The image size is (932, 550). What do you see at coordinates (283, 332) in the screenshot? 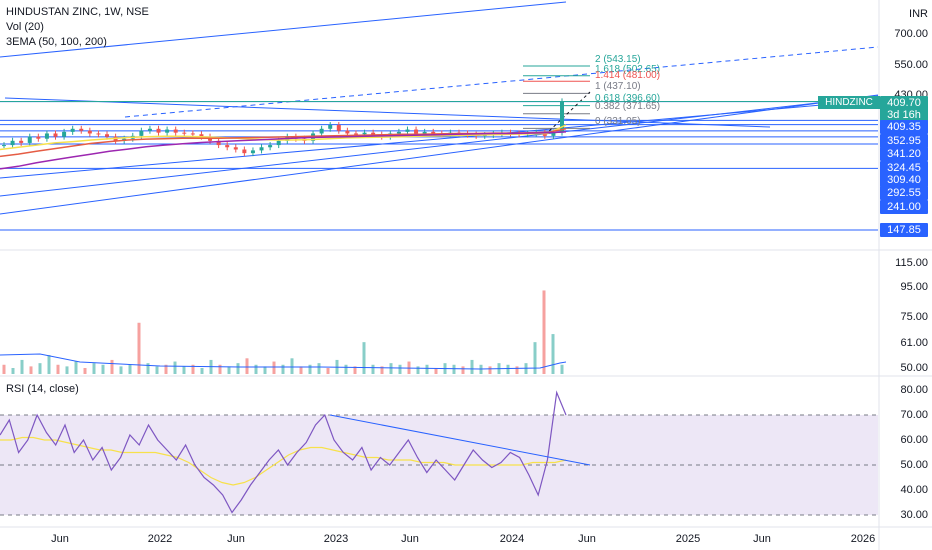
I see `volume-pane` at bounding box center [283, 332].